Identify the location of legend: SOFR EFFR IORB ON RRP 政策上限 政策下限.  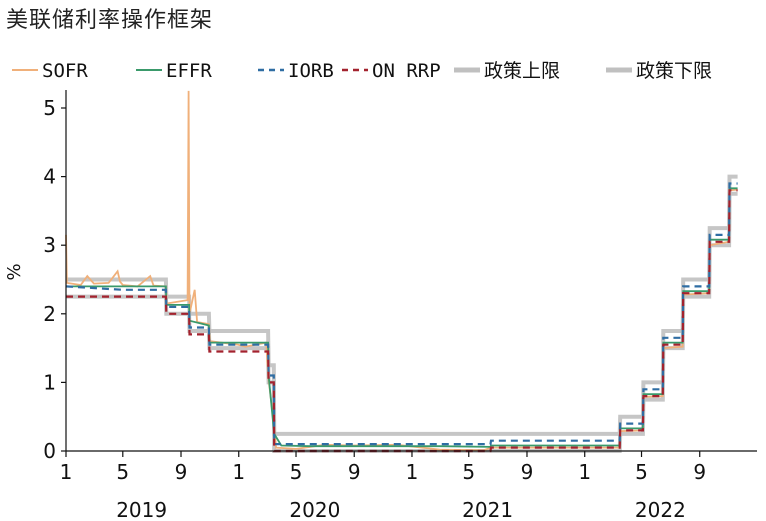
(362, 71).